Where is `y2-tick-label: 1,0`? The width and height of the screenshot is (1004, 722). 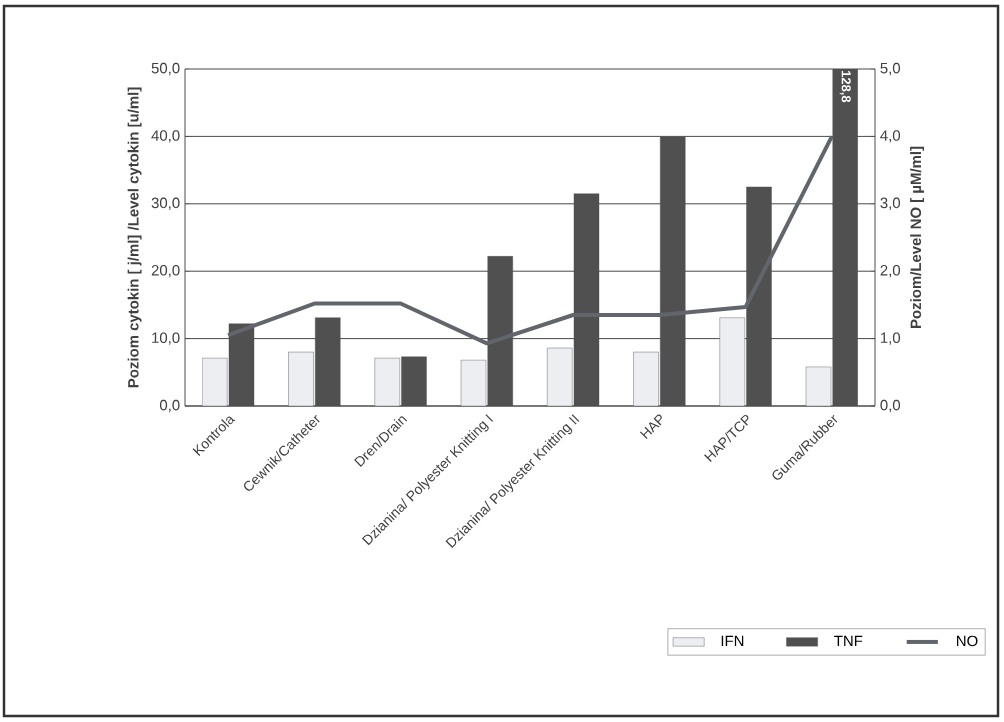 y2-tick-label: 1,0 is located at coordinates (890, 338).